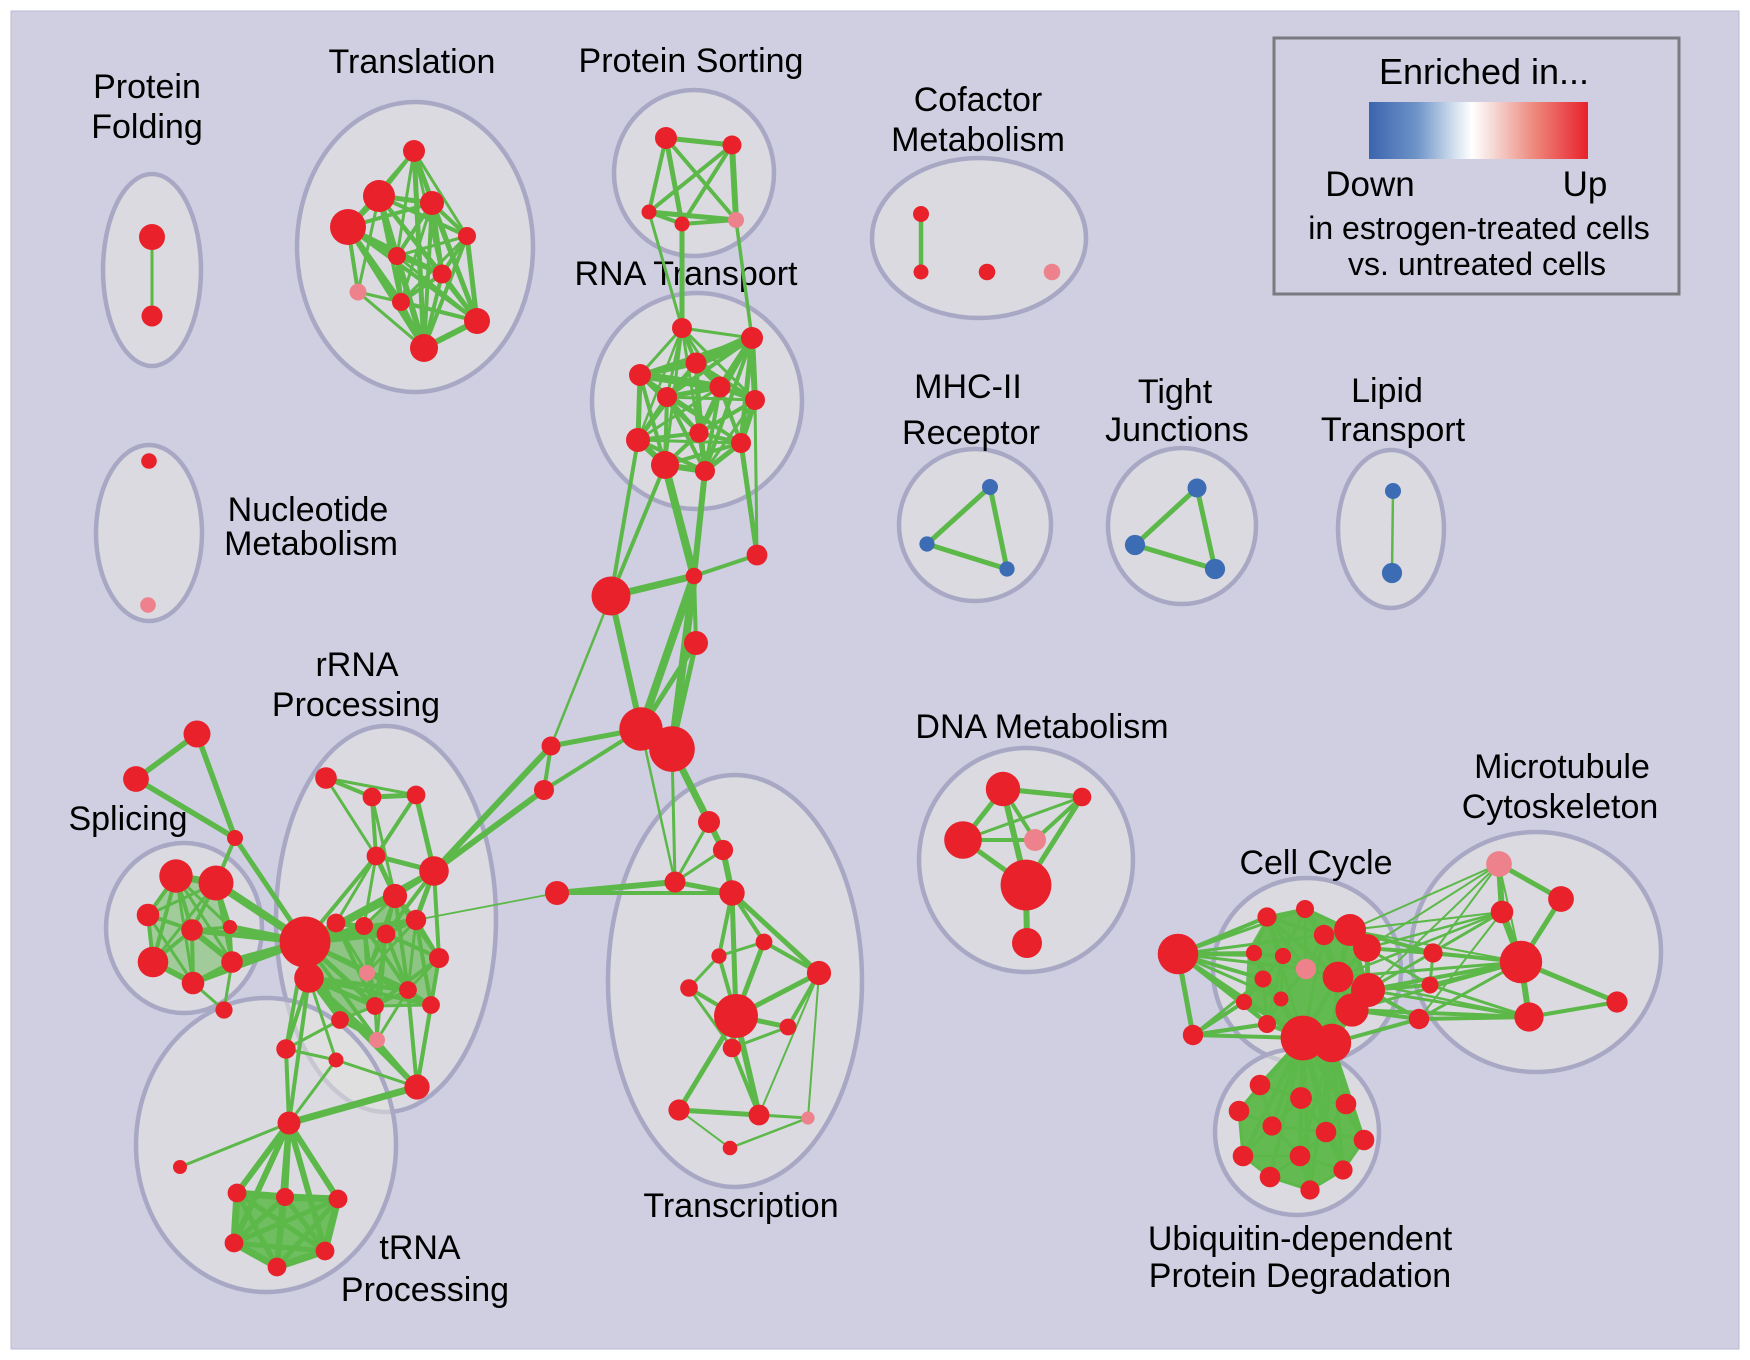 The width and height of the screenshot is (1750, 1360). What do you see at coordinates (971, 433) in the screenshot?
I see `svg-text: Receptor` at bounding box center [971, 433].